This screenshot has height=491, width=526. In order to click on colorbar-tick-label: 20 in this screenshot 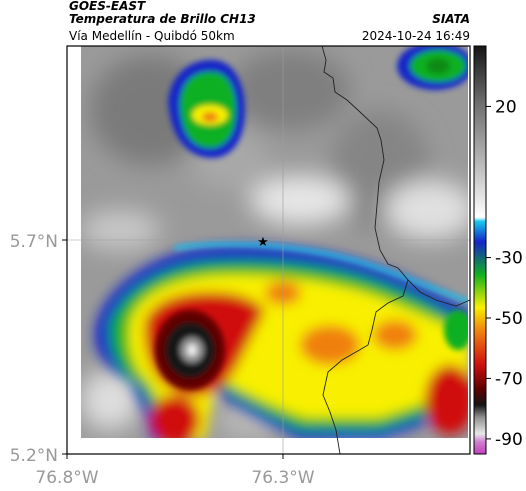, I will do `click(506, 107)`.